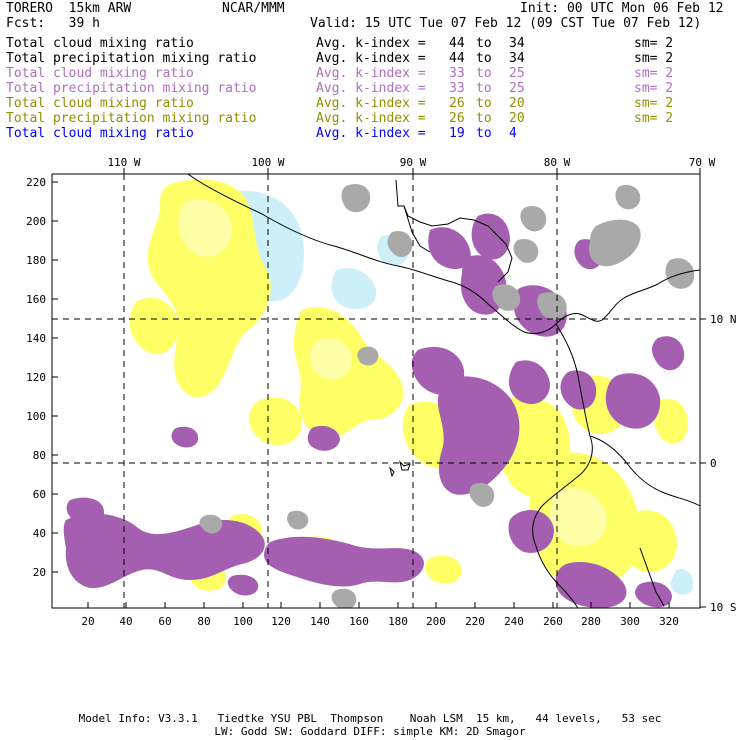  I want to click on x-tick-label: 300, so click(630, 621).